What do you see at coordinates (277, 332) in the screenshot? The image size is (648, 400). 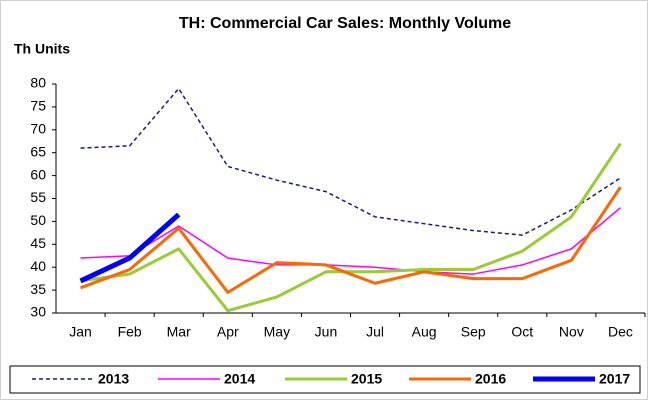 I see `x-tick-label: May` at bounding box center [277, 332].